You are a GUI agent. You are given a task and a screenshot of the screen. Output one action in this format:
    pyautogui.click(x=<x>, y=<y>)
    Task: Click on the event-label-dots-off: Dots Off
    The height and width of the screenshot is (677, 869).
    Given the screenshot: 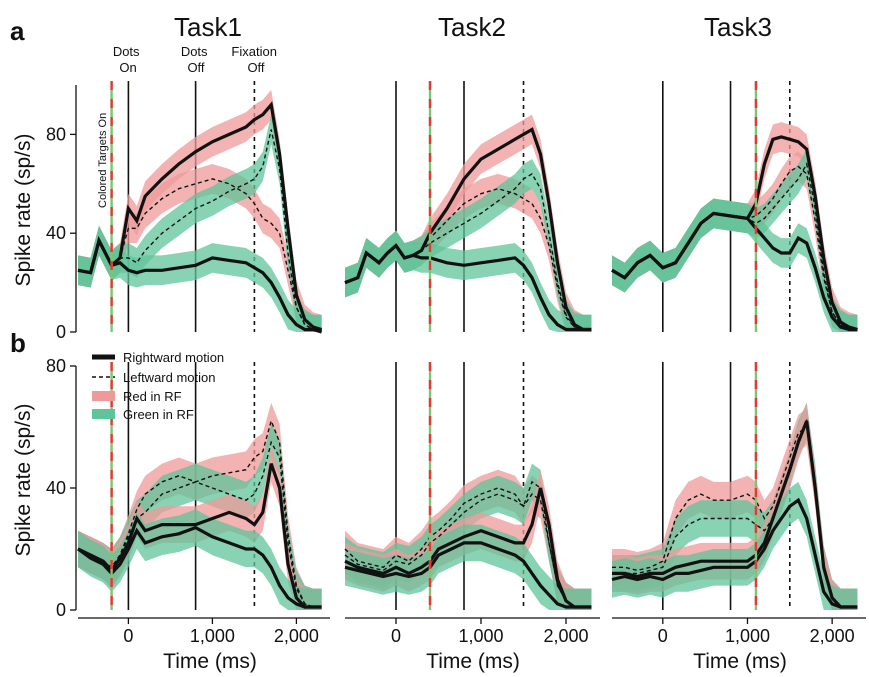 What is the action you would take?
    pyautogui.click(x=196, y=59)
    